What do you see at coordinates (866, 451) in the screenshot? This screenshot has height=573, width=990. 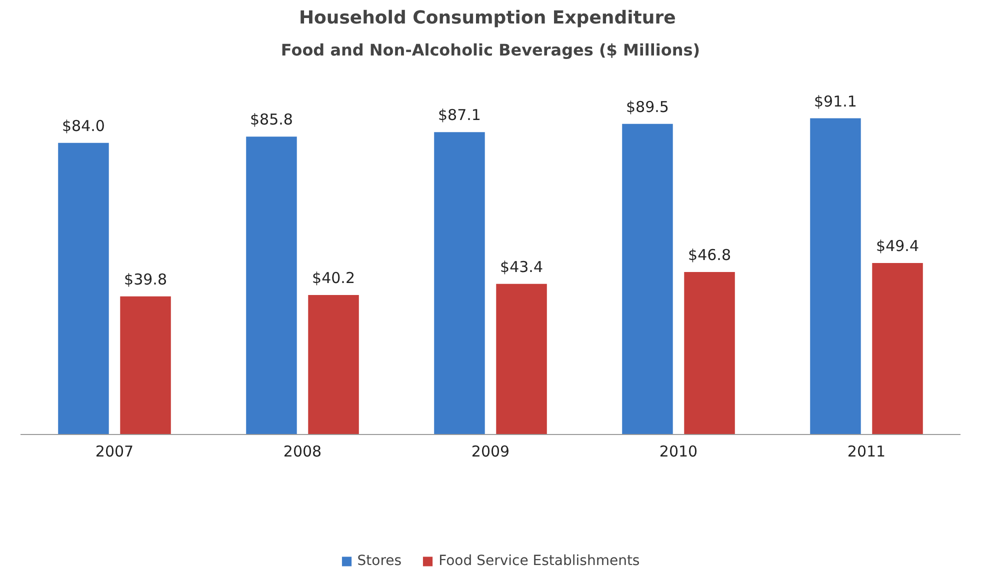 I see `x-tick-label: 2011` at bounding box center [866, 451].